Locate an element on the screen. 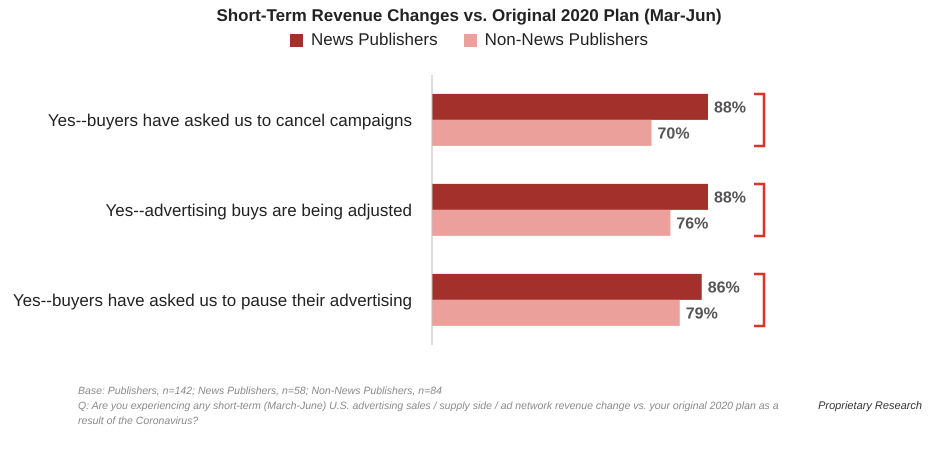 This screenshot has width=938, height=455. text: Proprietary Research is located at coordinates (870, 406).